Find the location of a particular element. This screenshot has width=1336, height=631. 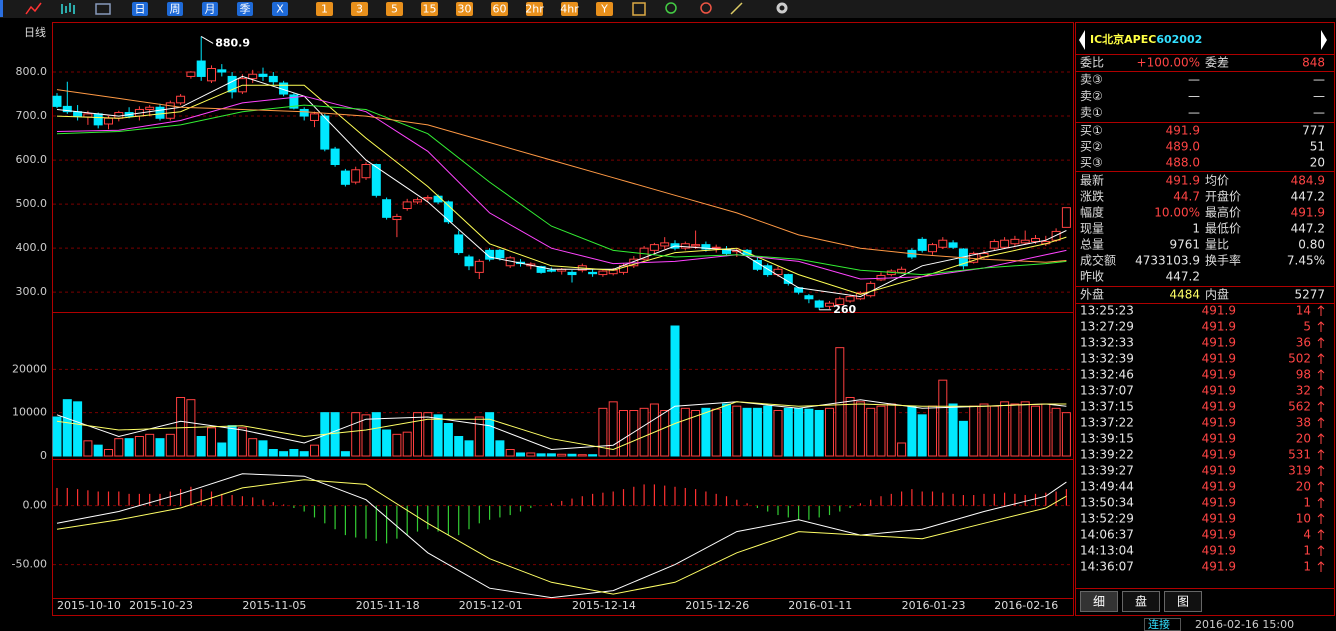

quote-text: 13:32:33 is located at coordinates (1107, 343).